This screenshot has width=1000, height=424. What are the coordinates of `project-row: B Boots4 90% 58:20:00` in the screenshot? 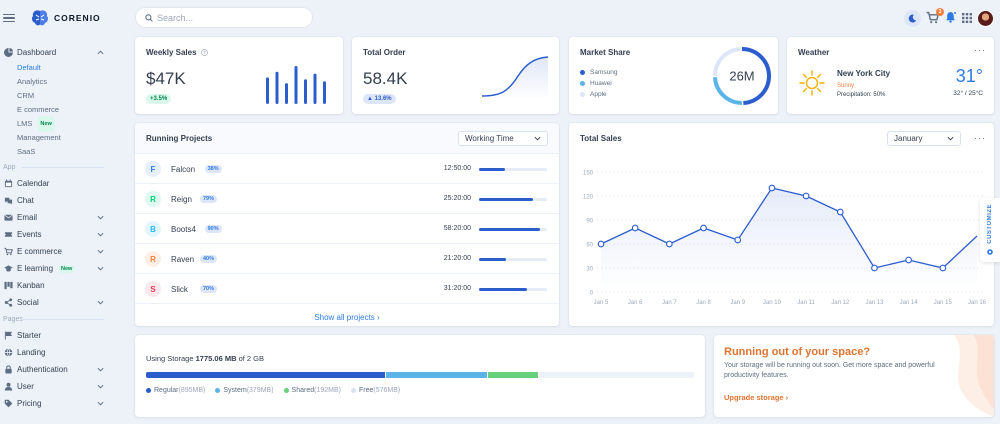 It's located at (347, 229).